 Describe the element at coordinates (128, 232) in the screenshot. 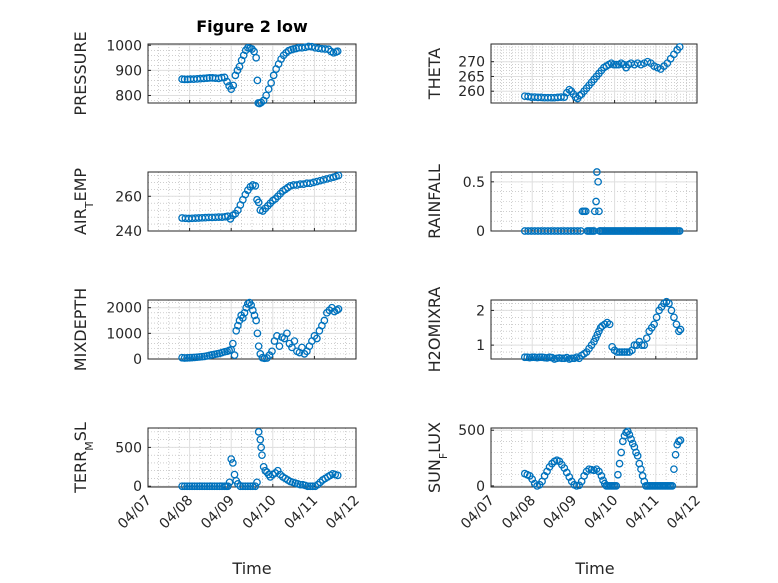

I see `y-tick-label: 240` at that location.